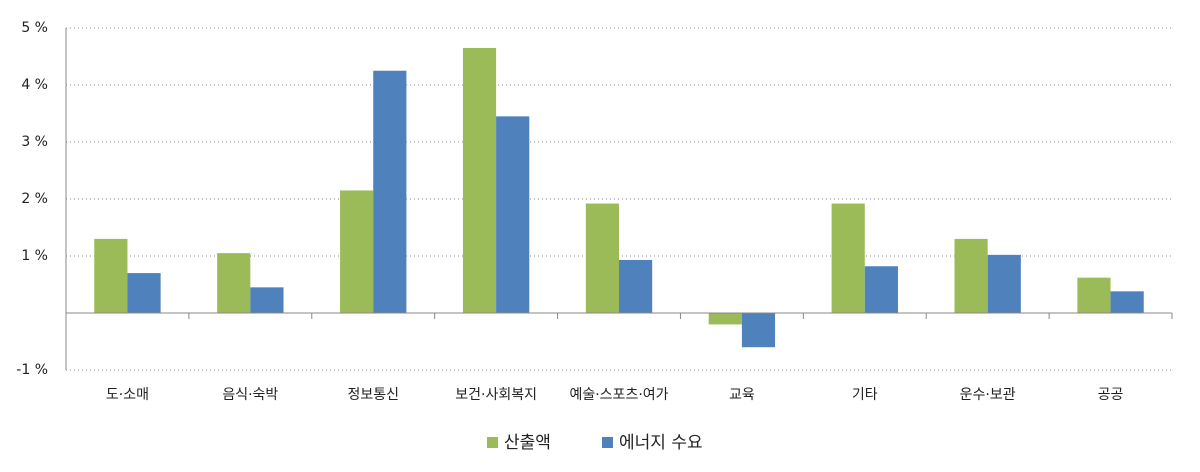  Describe the element at coordinates (34, 256) in the screenshot. I see `y-tick-label: 1 %` at that location.